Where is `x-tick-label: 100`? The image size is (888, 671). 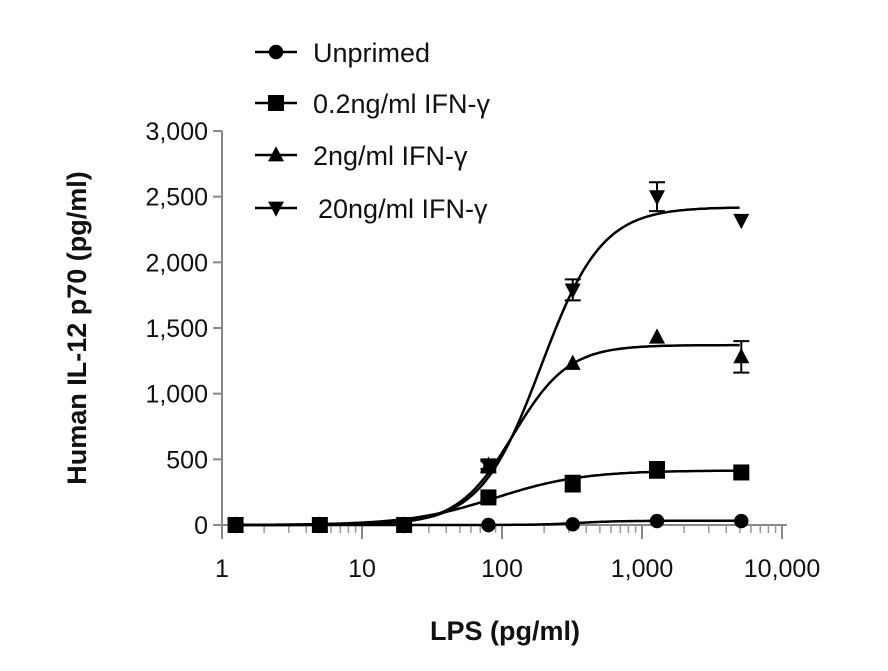
x-tick-label: 100 is located at coordinates (502, 569).